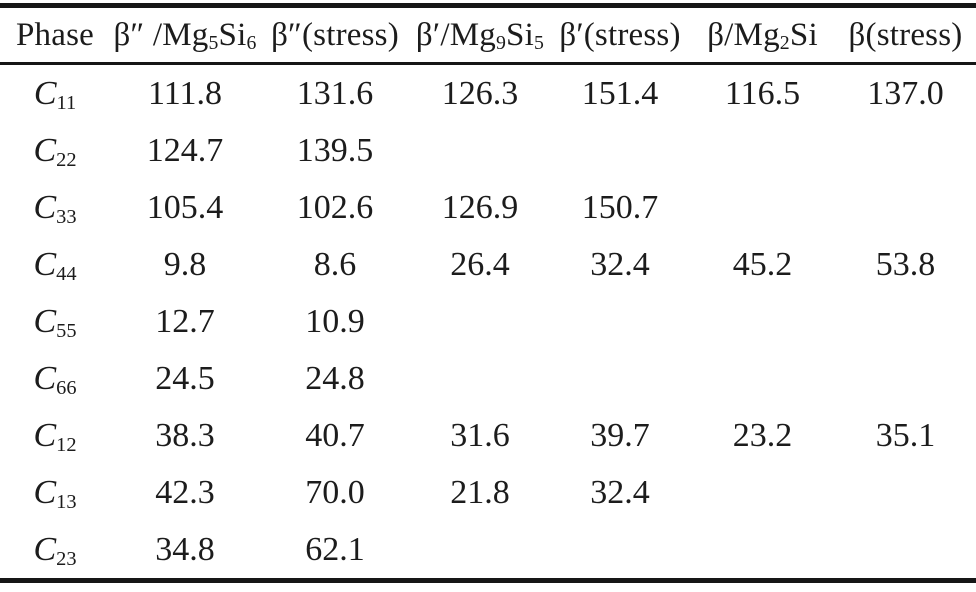  What do you see at coordinates (762, 35) in the screenshot?
I see `column-header-b_mg2si: β/Mg2Si` at bounding box center [762, 35].